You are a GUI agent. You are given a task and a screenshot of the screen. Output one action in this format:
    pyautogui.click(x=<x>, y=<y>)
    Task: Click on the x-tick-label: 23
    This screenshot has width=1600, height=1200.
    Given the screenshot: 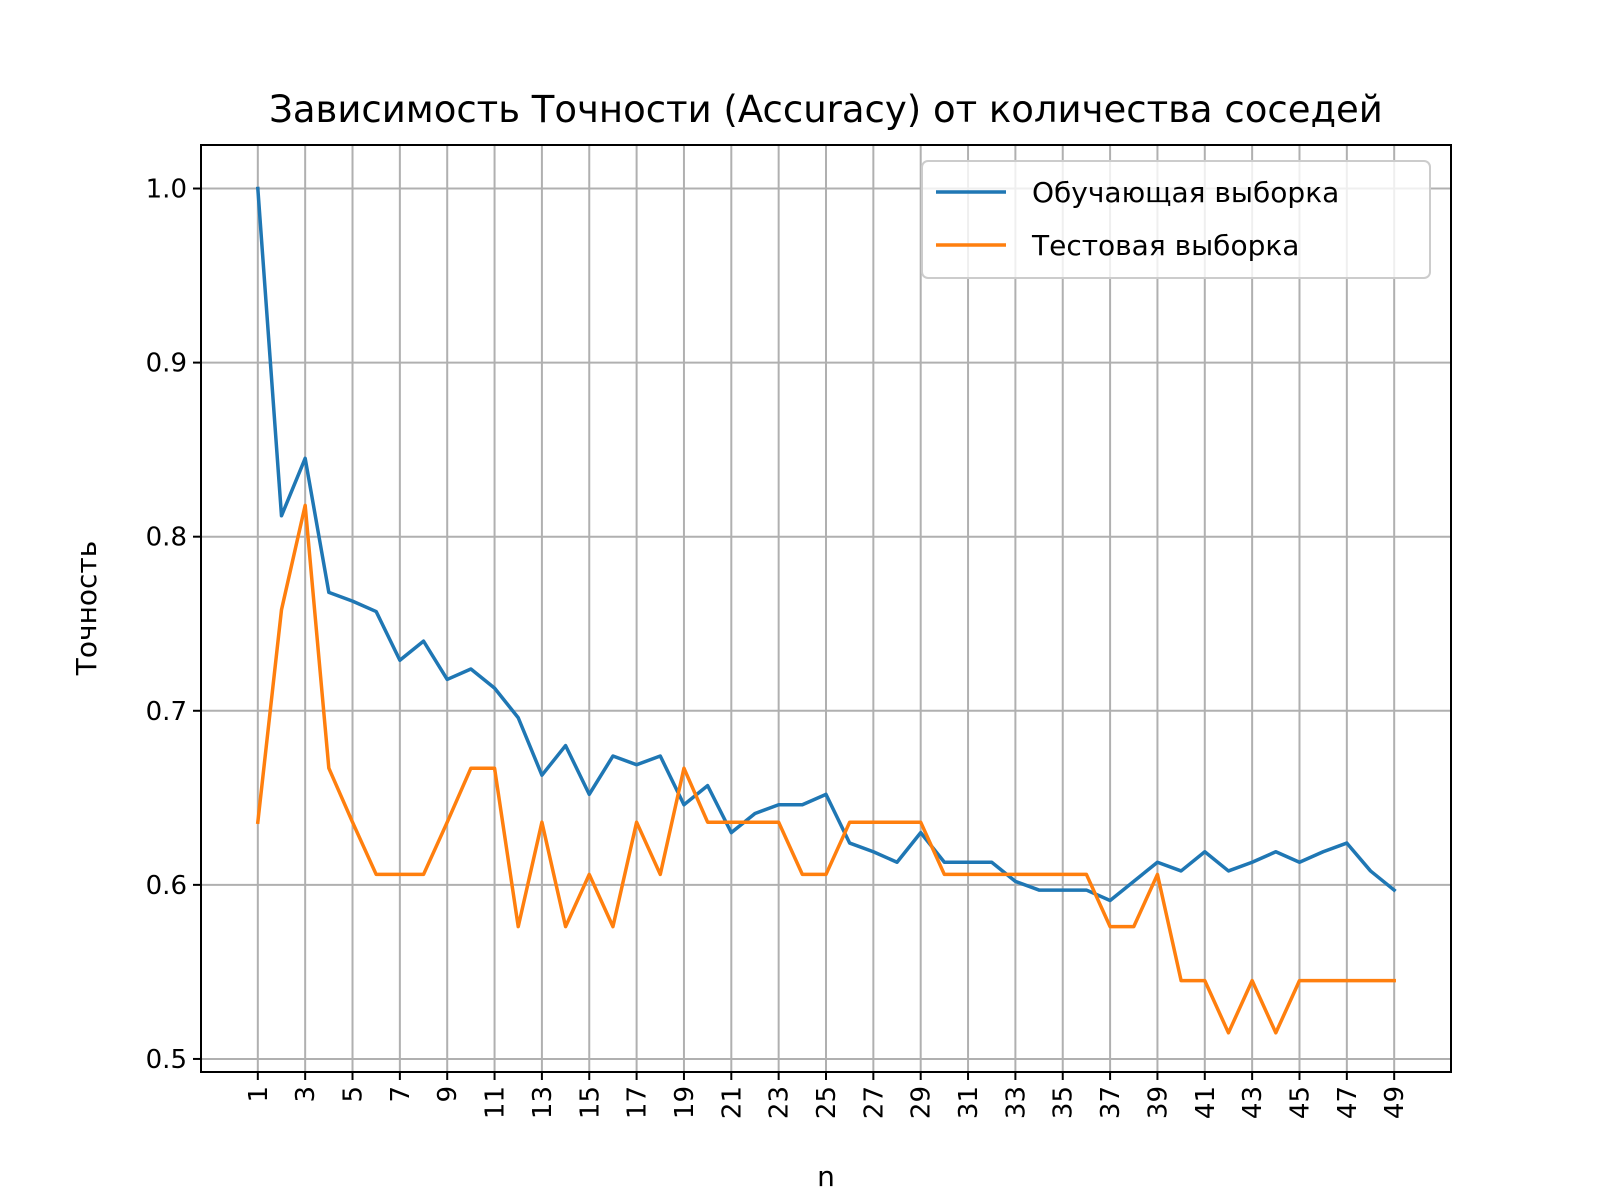 What is the action you would take?
    pyautogui.click(x=780, y=1102)
    